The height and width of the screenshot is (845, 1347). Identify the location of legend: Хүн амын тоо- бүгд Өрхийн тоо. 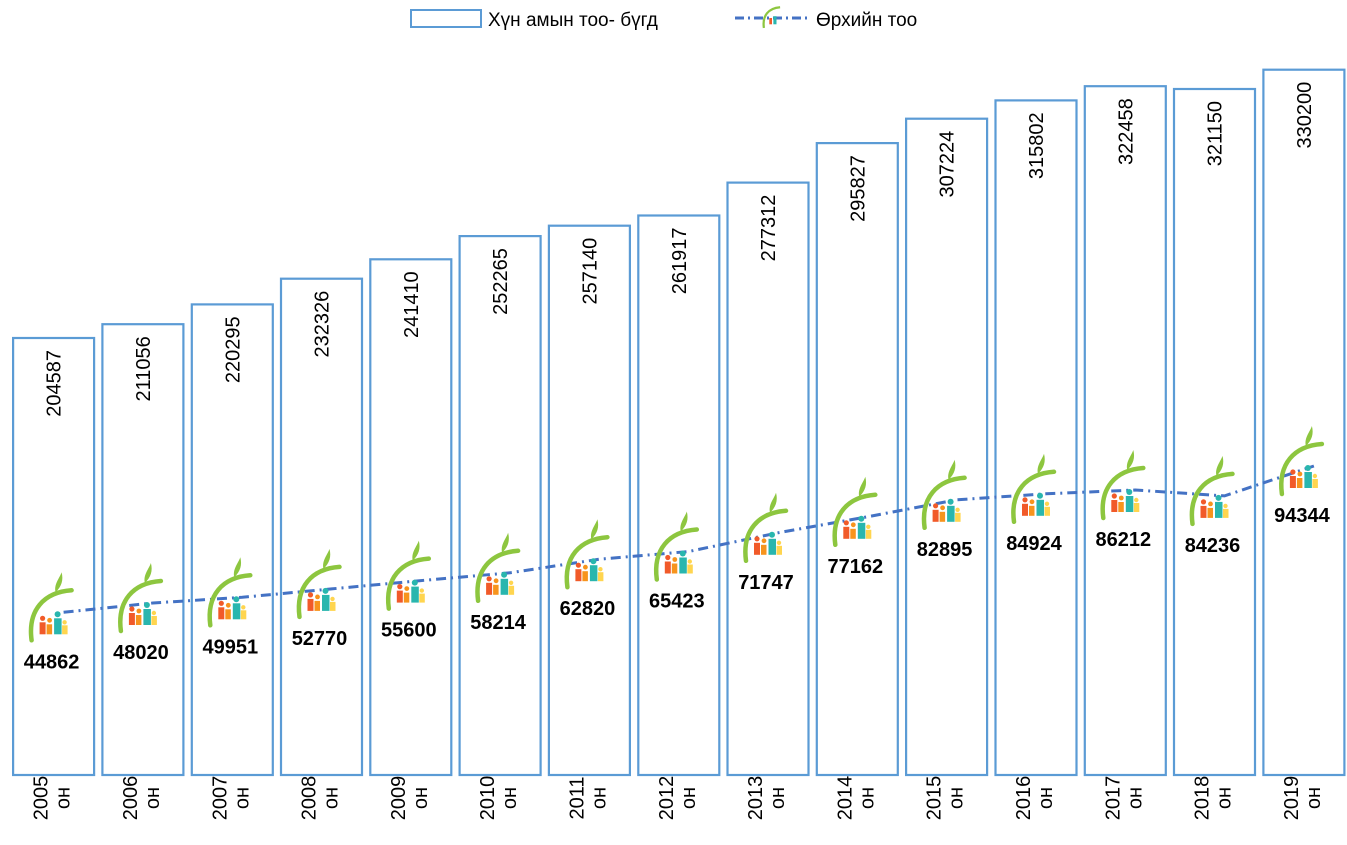
(663, 18).